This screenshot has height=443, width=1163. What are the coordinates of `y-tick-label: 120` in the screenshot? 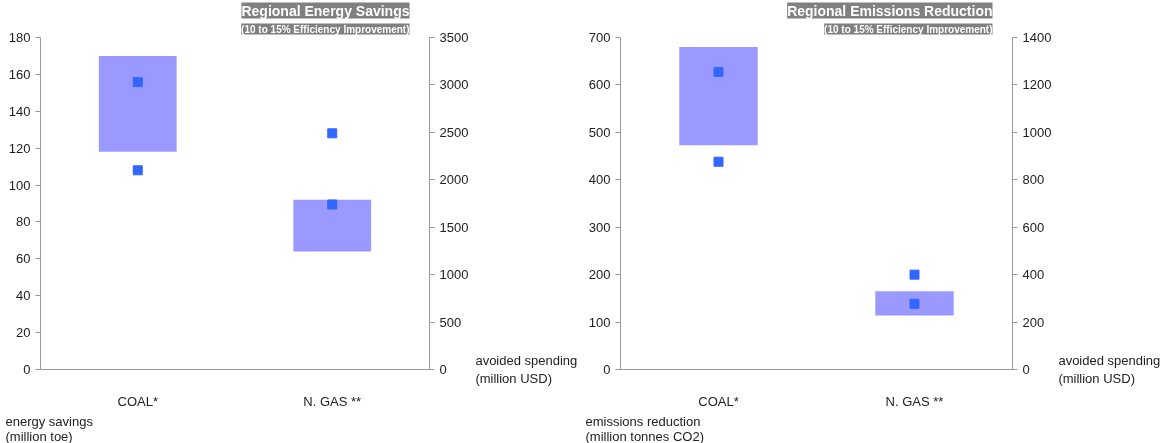 It's located at (19, 148).